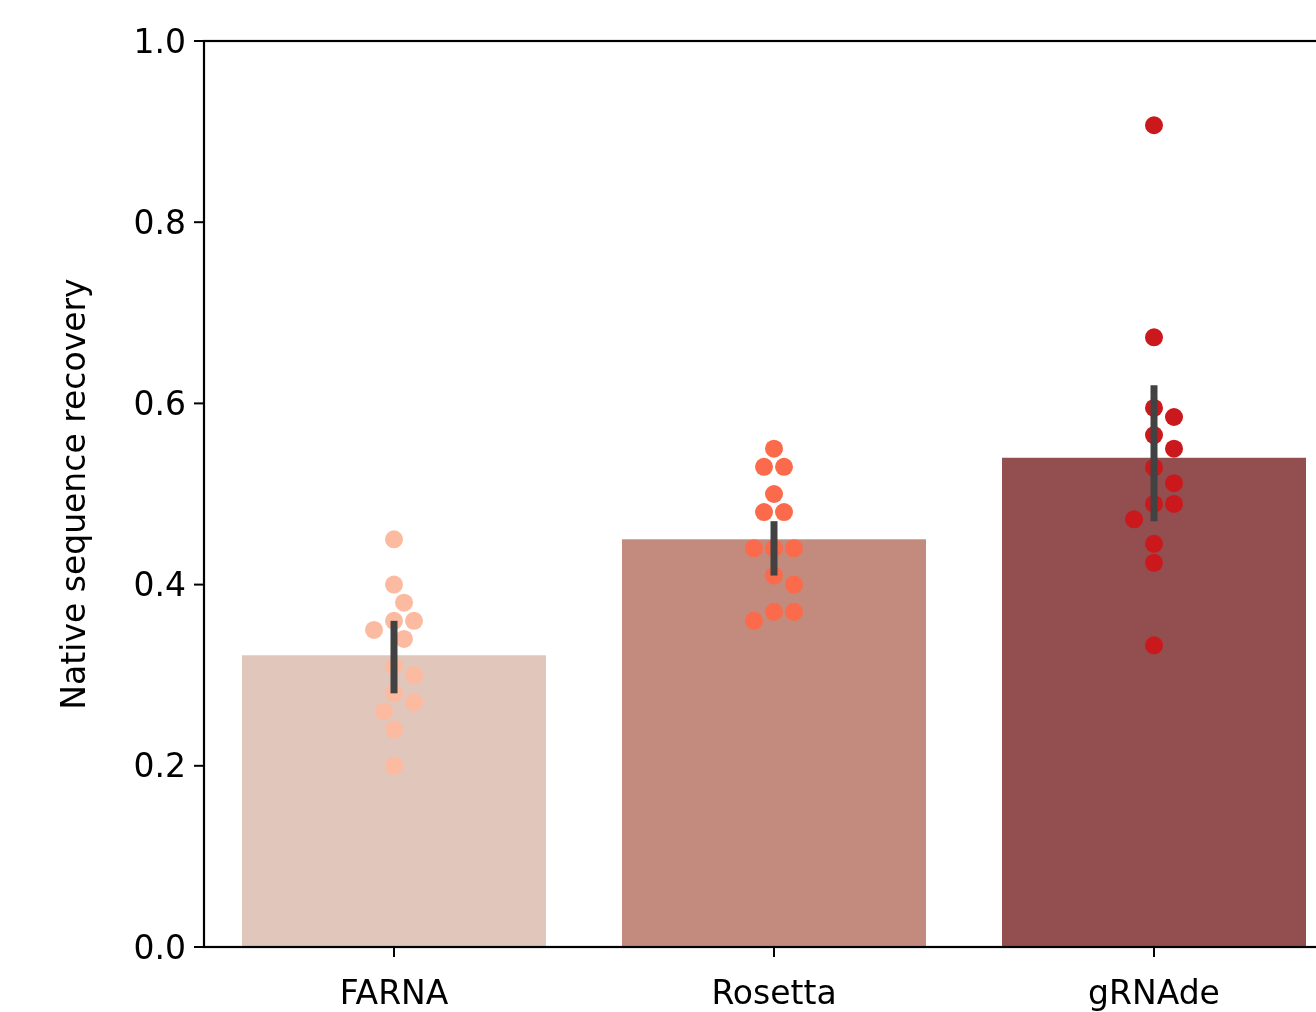  What do you see at coordinates (159, 41) in the screenshot?
I see `y-tick-label: 1.0` at bounding box center [159, 41].